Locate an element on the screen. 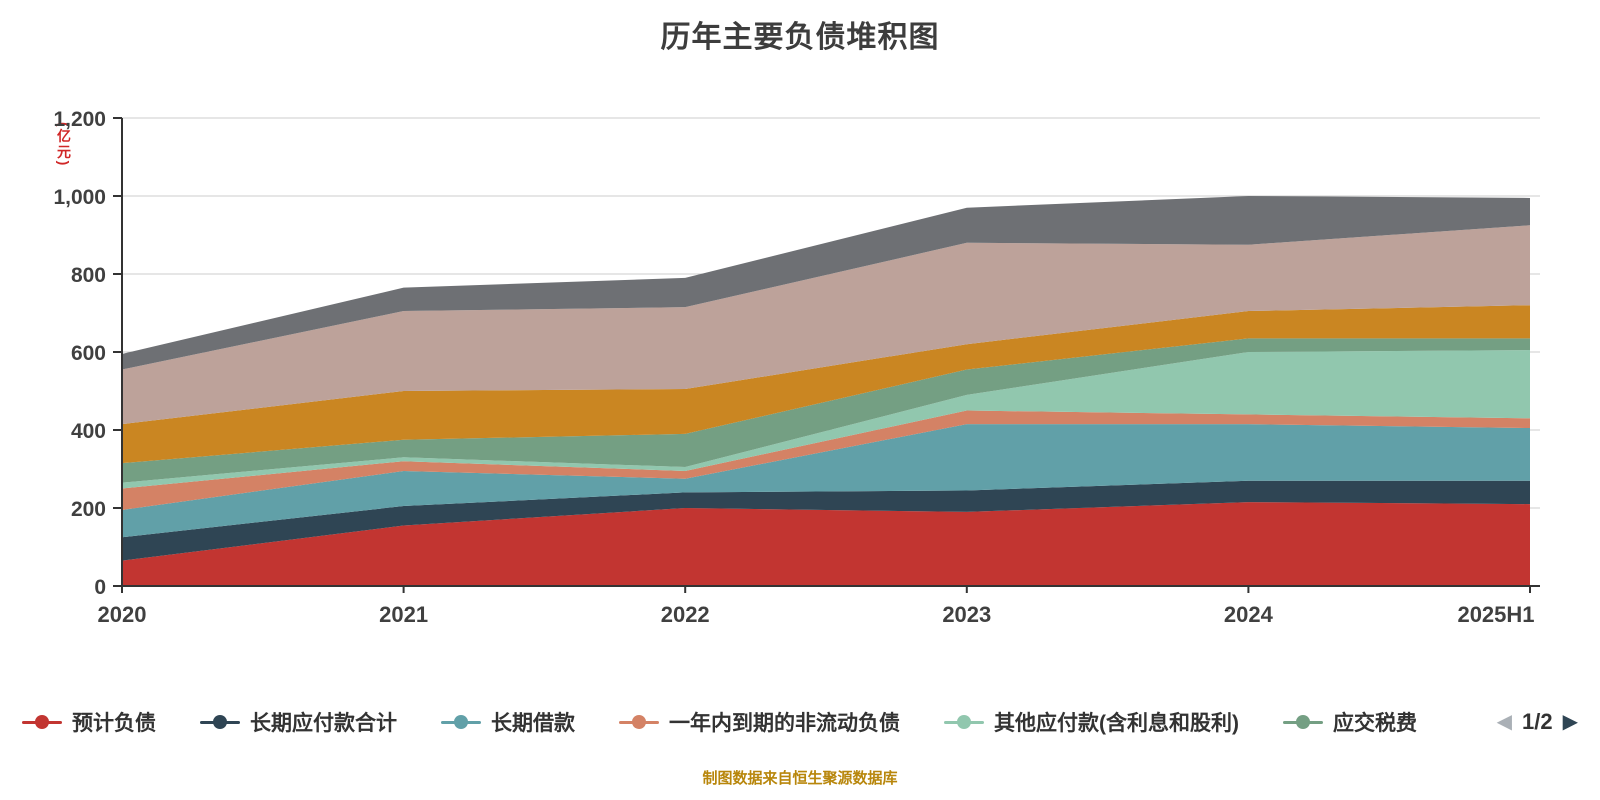 The height and width of the screenshot is (800, 1600). legend-item-其他应付款(含利息和股利): 其他应付款(含利息和股利) is located at coordinates (1091, 722).